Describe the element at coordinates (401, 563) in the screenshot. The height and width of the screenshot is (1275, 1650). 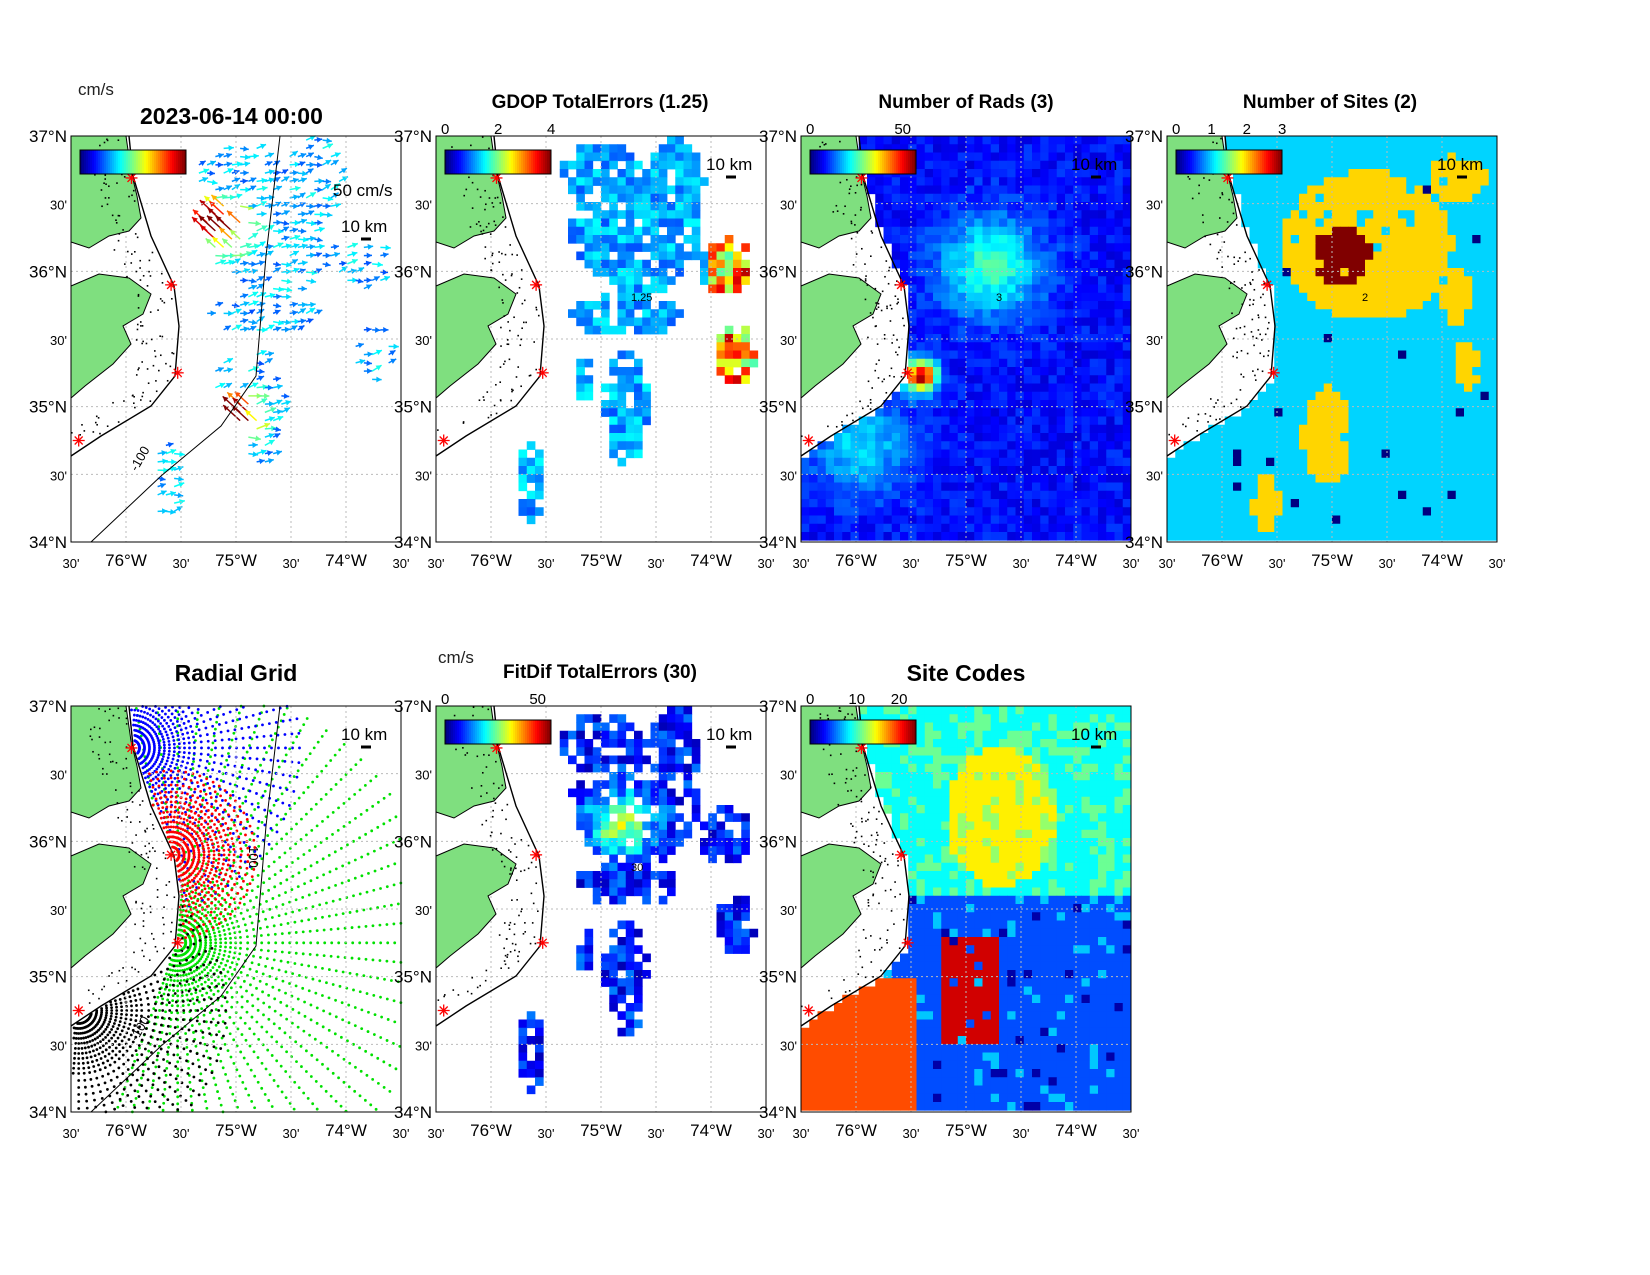
I see `lon-tick-label: 30'` at that location.